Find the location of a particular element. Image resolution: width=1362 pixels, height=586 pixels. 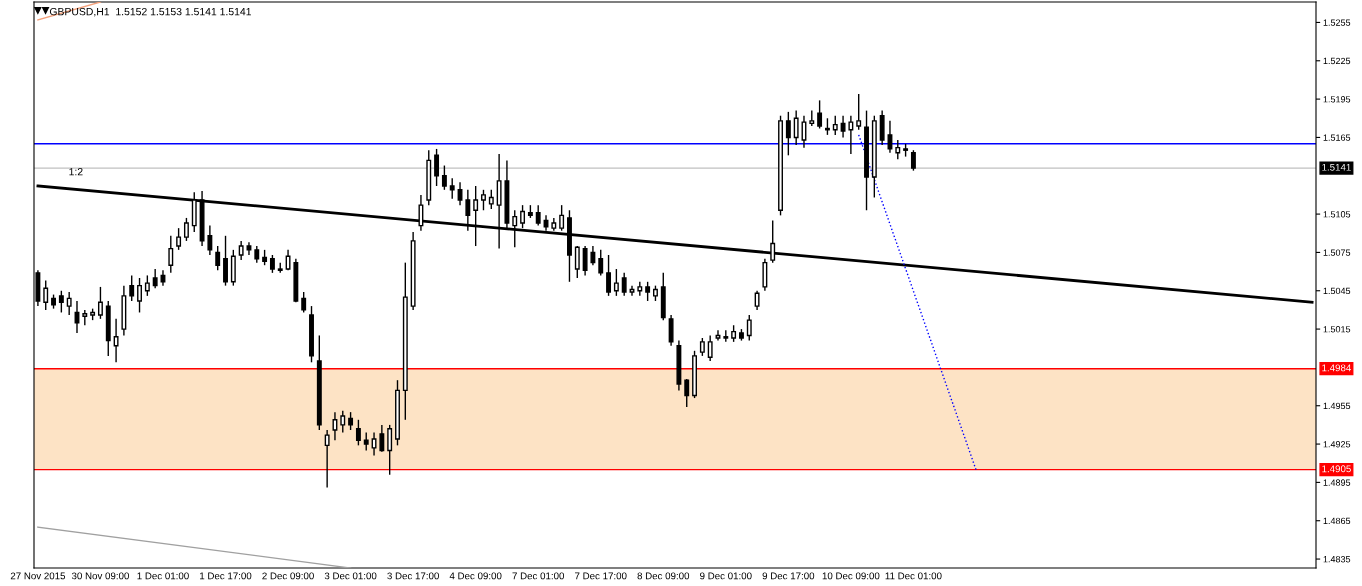

x-tick-label: 27 Nov 2015 is located at coordinates (38, 576).